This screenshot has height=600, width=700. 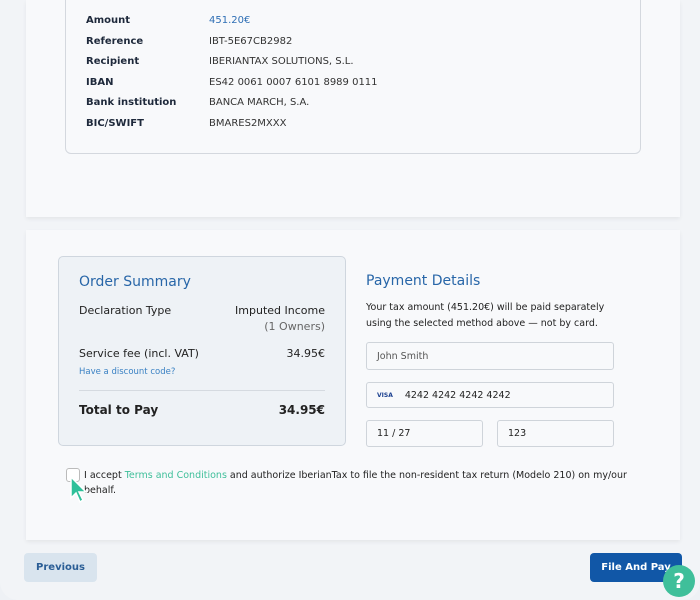 I want to click on order-summary-title: Order Summary, so click(x=135, y=282).